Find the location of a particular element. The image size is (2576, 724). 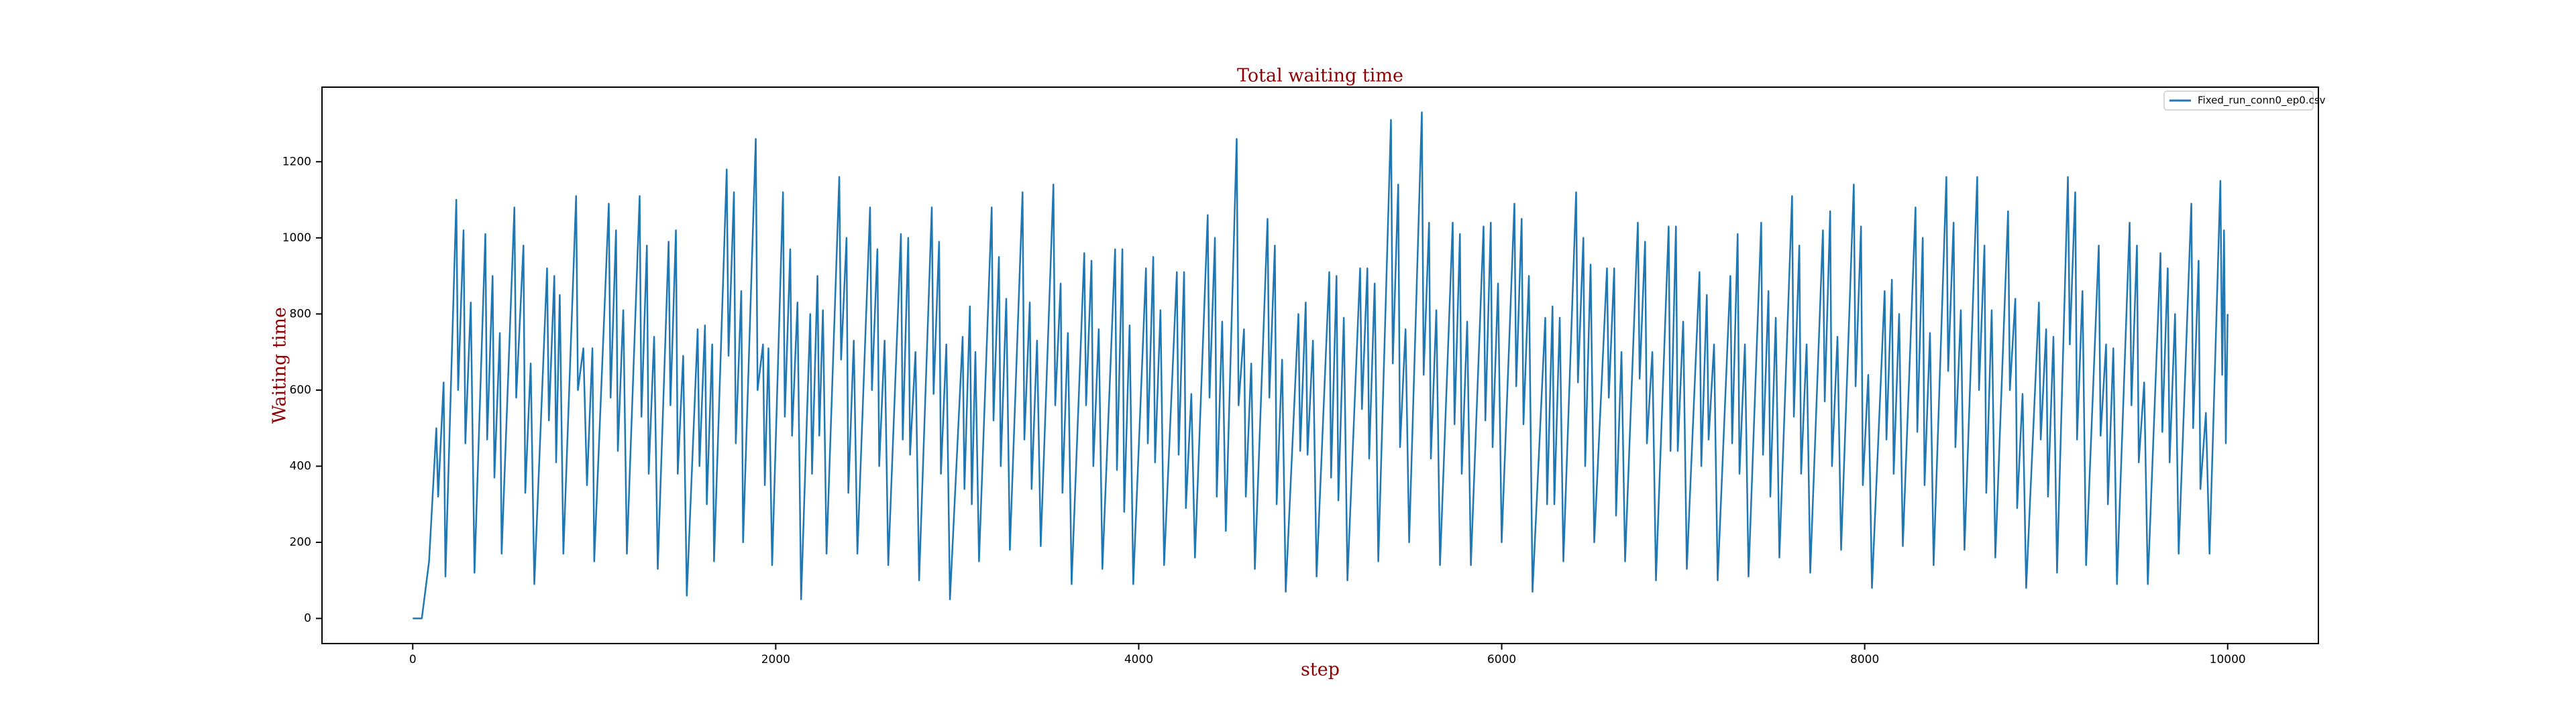

legend-box is located at coordinates (2238, 100).